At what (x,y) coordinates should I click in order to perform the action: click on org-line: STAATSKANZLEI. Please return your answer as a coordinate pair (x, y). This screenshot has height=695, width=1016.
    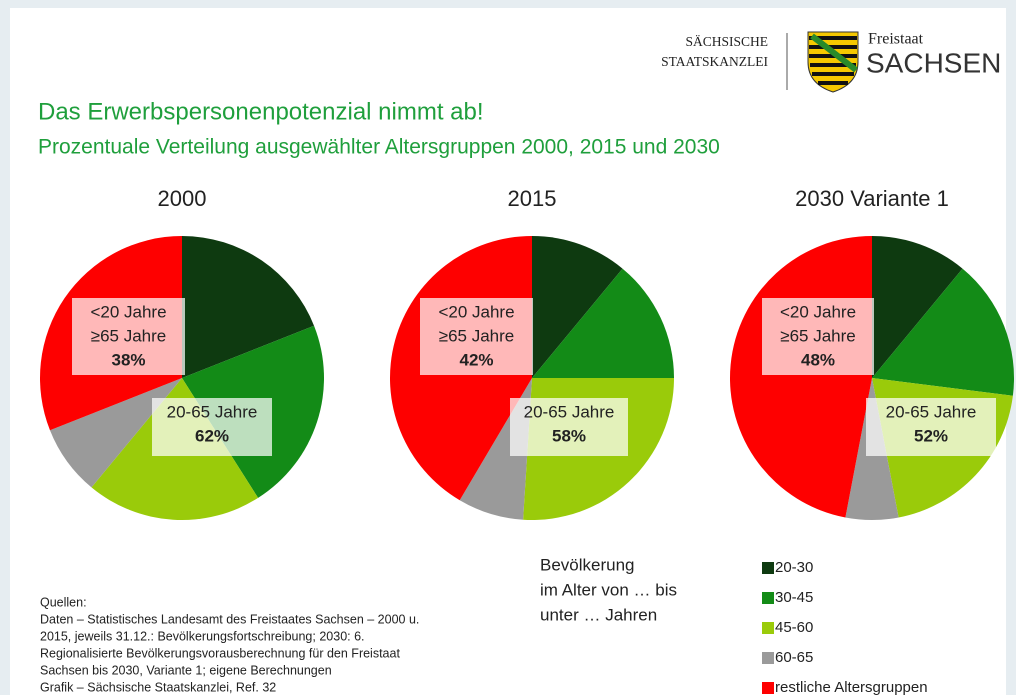
    Looking at the image, I should click on (714, 61).